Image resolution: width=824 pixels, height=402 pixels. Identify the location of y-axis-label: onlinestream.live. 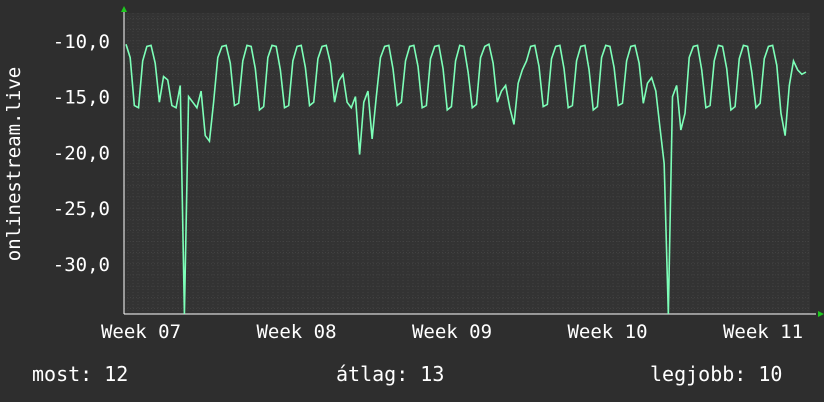
(14, 164).